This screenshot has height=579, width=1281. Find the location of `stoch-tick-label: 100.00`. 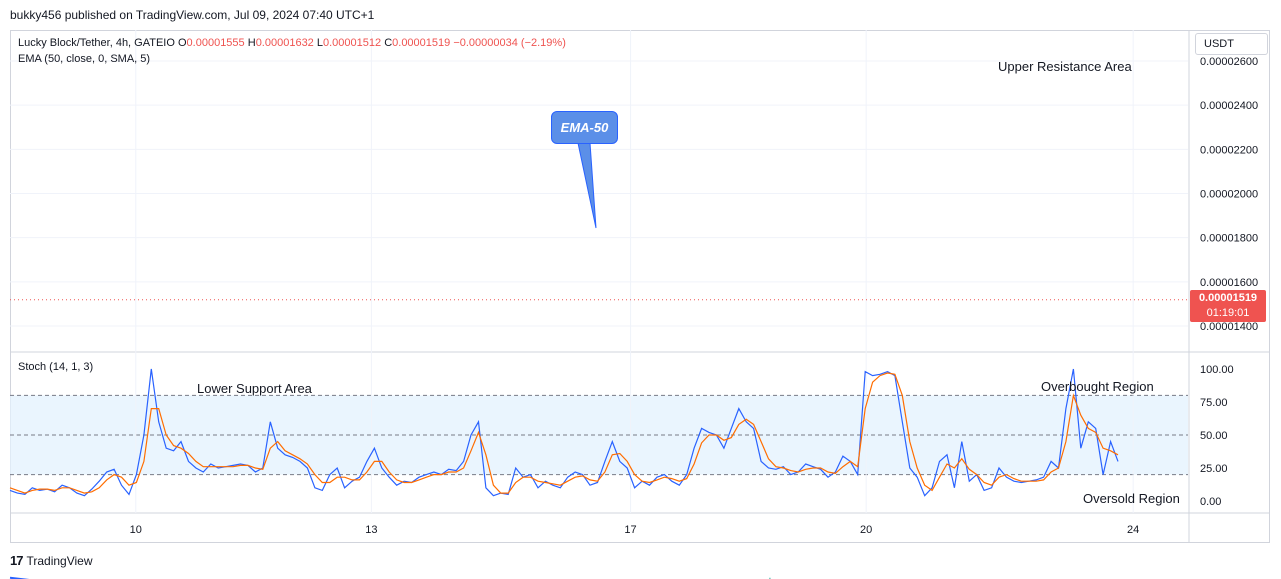

stoch-tick-label: 100.00 is located at coordinates (1217, 370).